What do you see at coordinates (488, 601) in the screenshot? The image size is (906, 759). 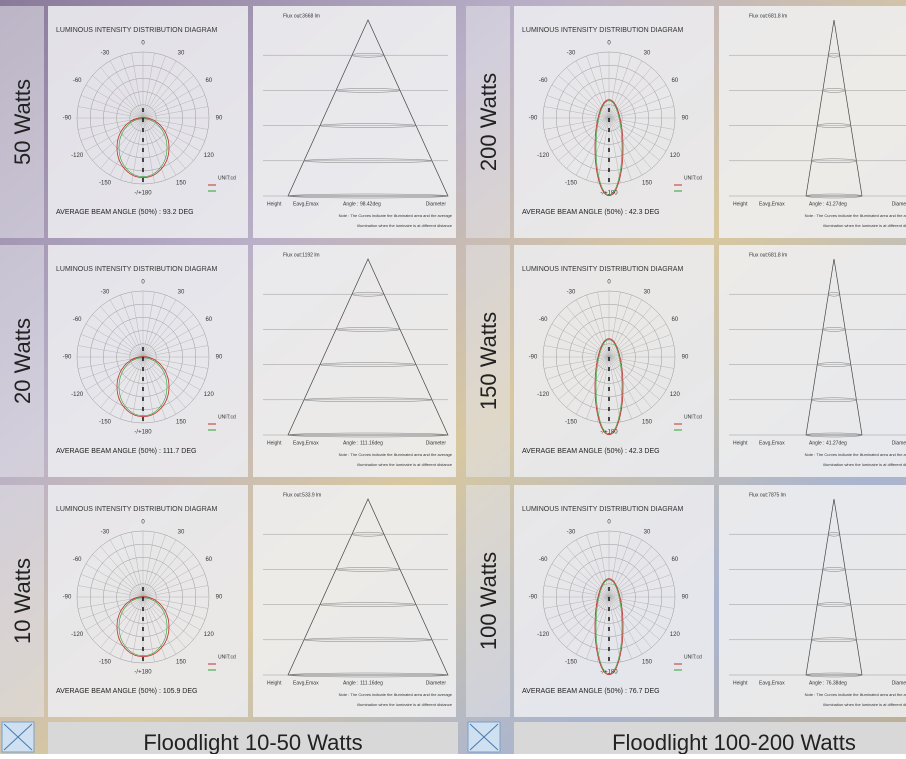 I see `watt-label: 100 Watts` at bounding box center [488, 601].